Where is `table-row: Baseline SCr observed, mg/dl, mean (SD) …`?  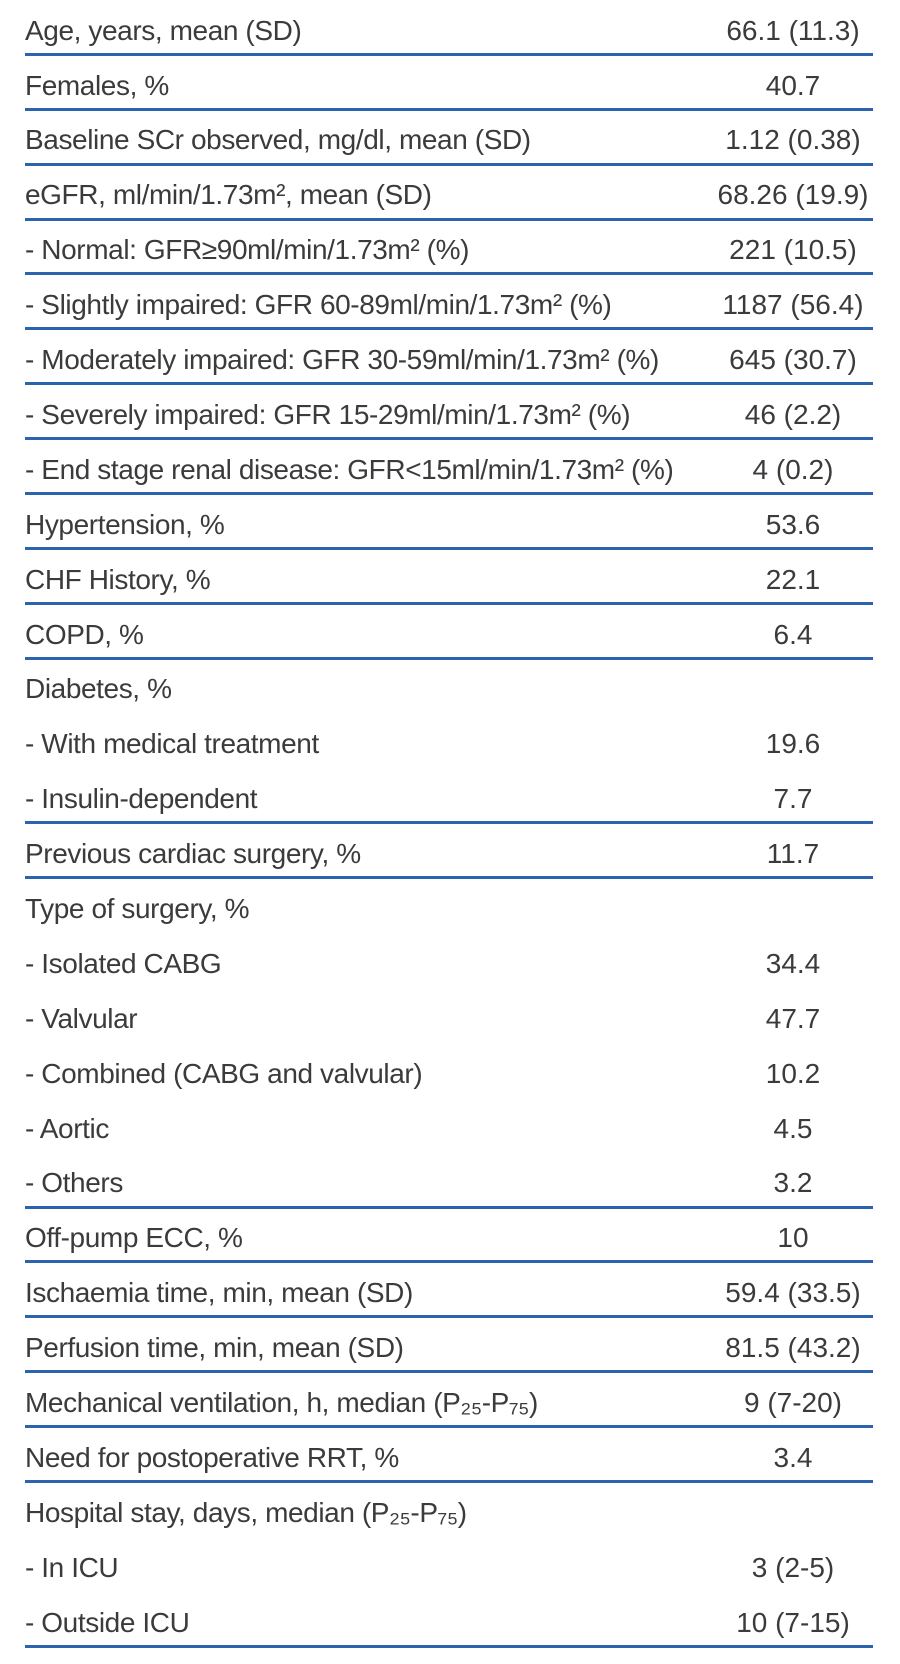 table-row: Baseline SCr observed, mg/dl, mean (SD) … is located at coordinates (449, 138).